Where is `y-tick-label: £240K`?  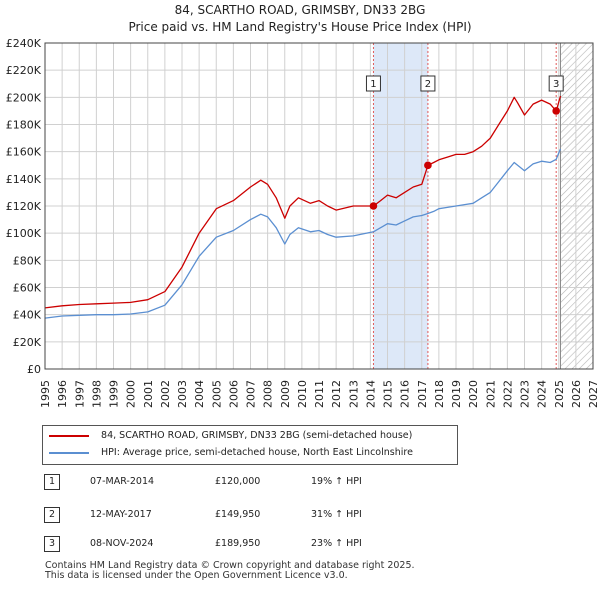
y-tick-label: £240K is located at coordinates (24, 43).